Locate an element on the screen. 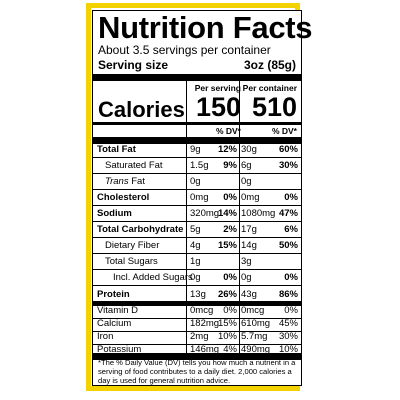 The image size is (400, 400). calories-per-serving: 150 is located at coordinates (218, 107).